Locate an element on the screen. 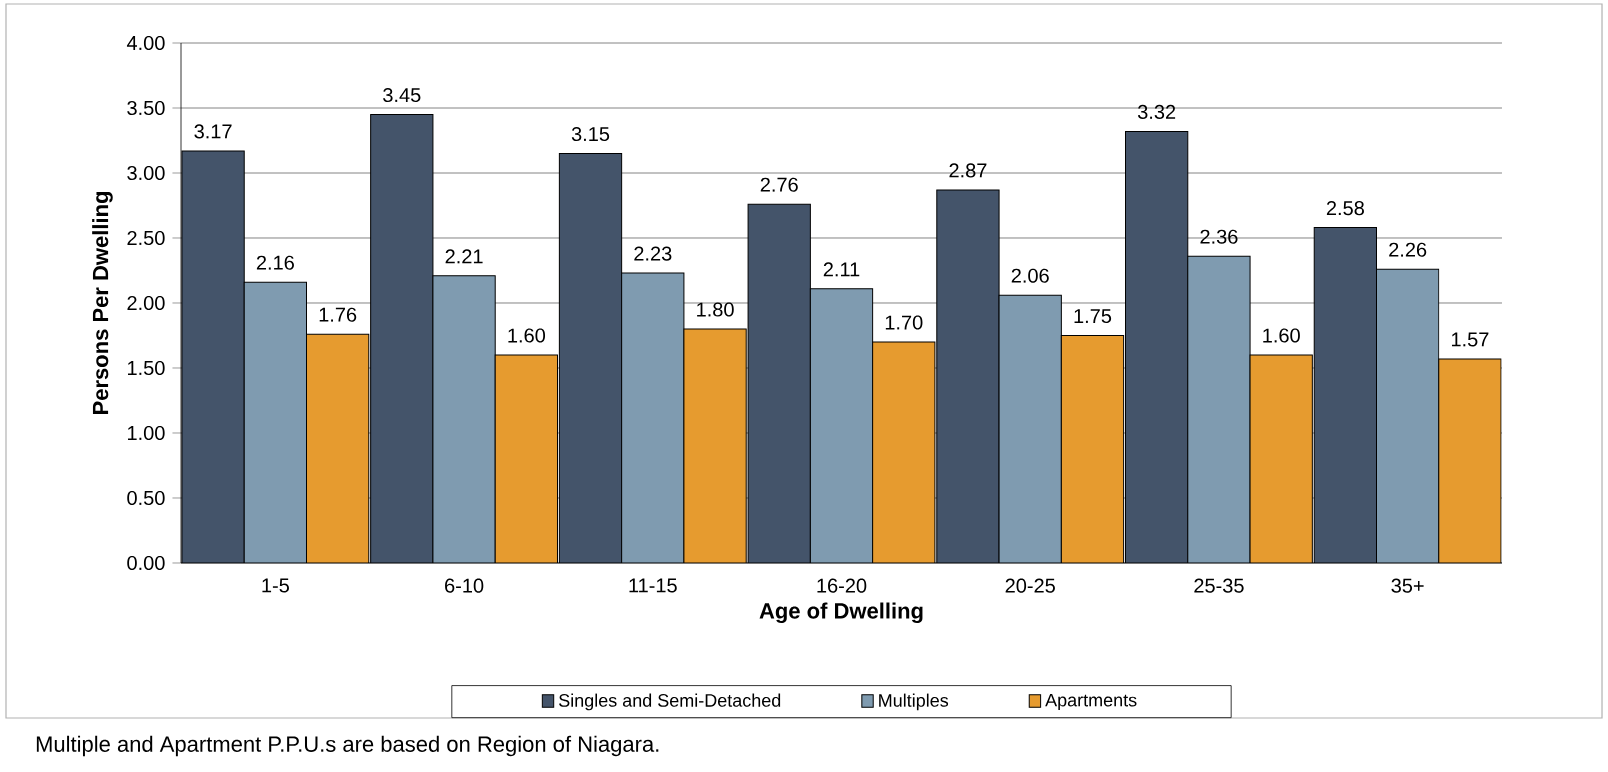  y-tick-label: 4.00 is located at coordinates (145, 43).